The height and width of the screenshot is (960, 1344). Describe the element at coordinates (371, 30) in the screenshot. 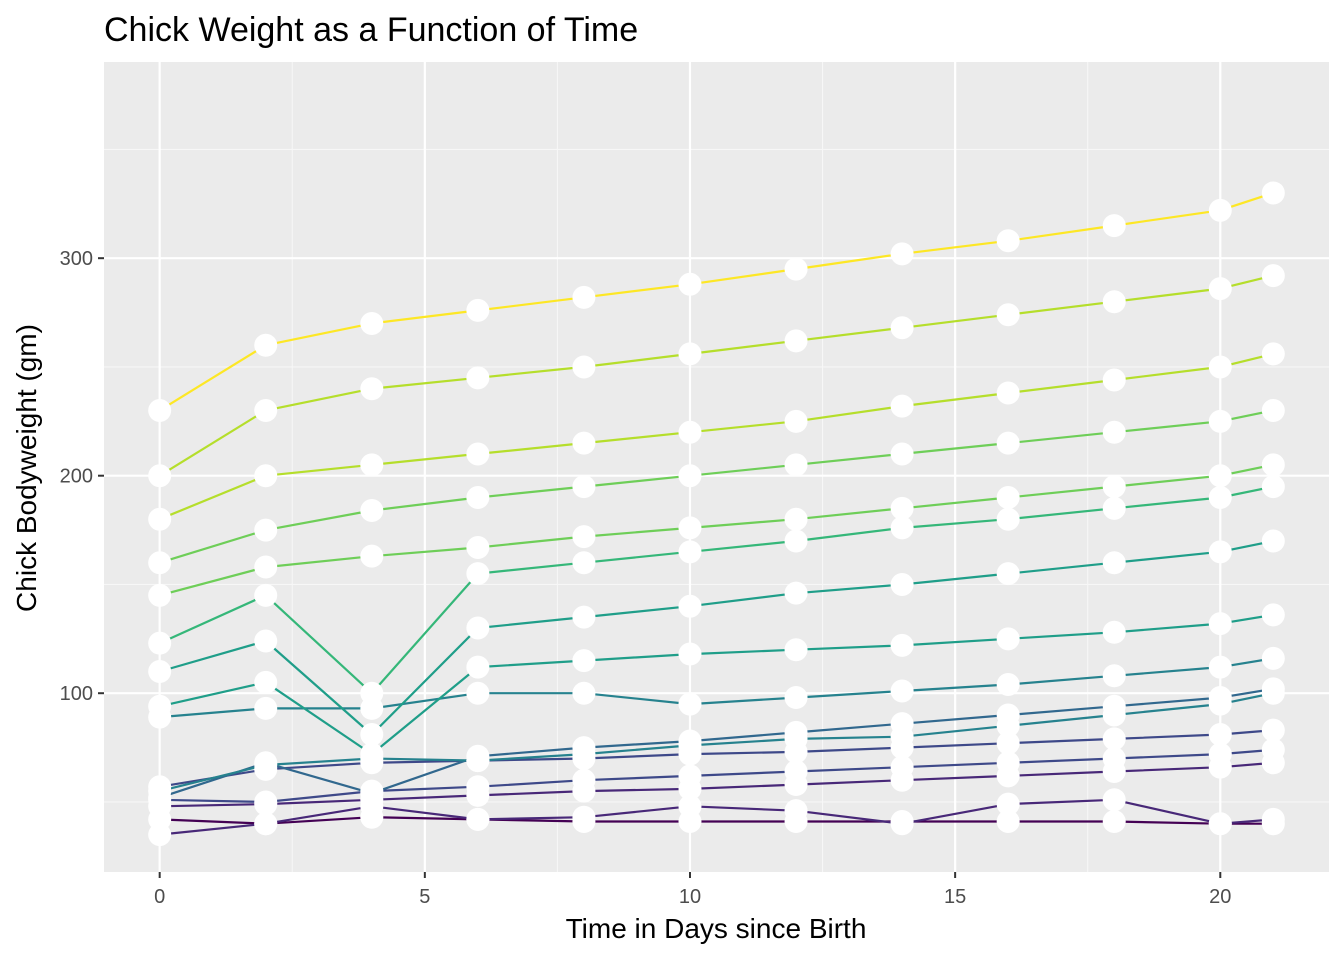

I see `chart-title: Chick Weight as a Function of Time` at that location.